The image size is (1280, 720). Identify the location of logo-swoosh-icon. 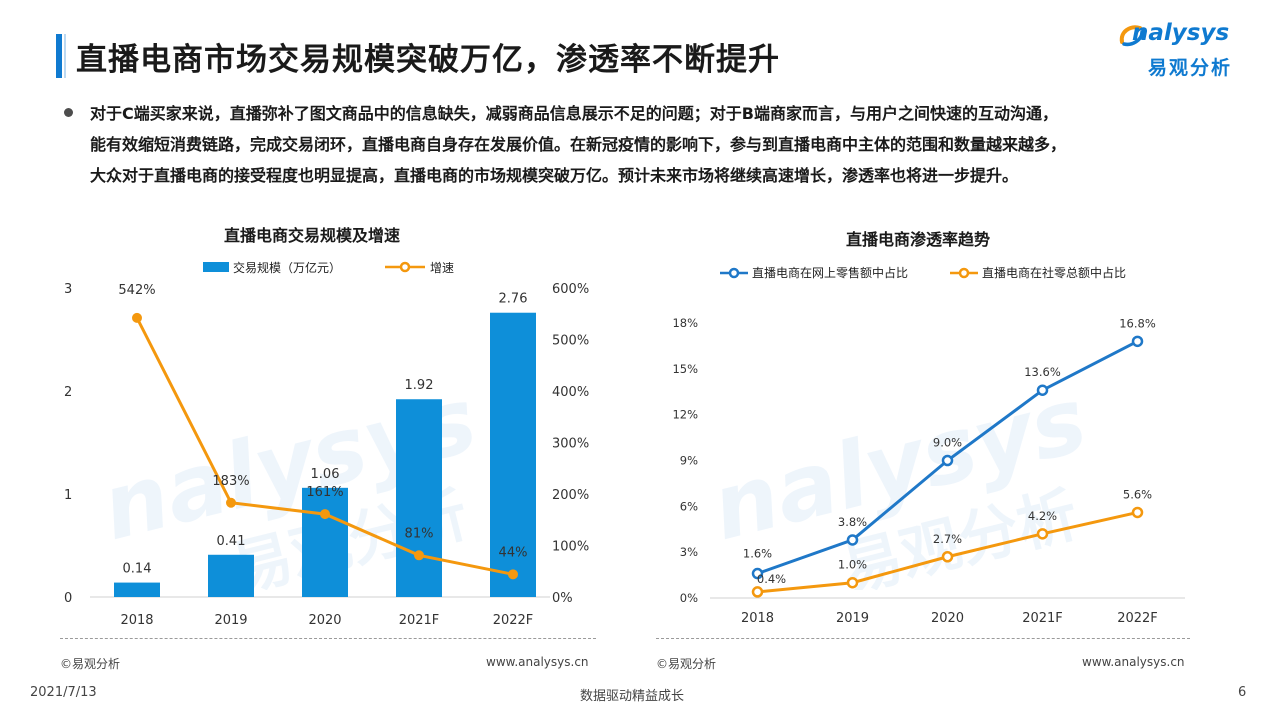
(1131, 36).